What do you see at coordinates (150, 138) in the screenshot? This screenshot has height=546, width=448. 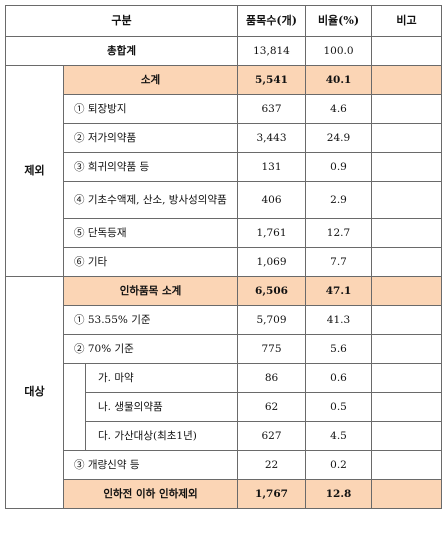 I see `row-label: ② 저가의약품` at bounding box center [150, 138].